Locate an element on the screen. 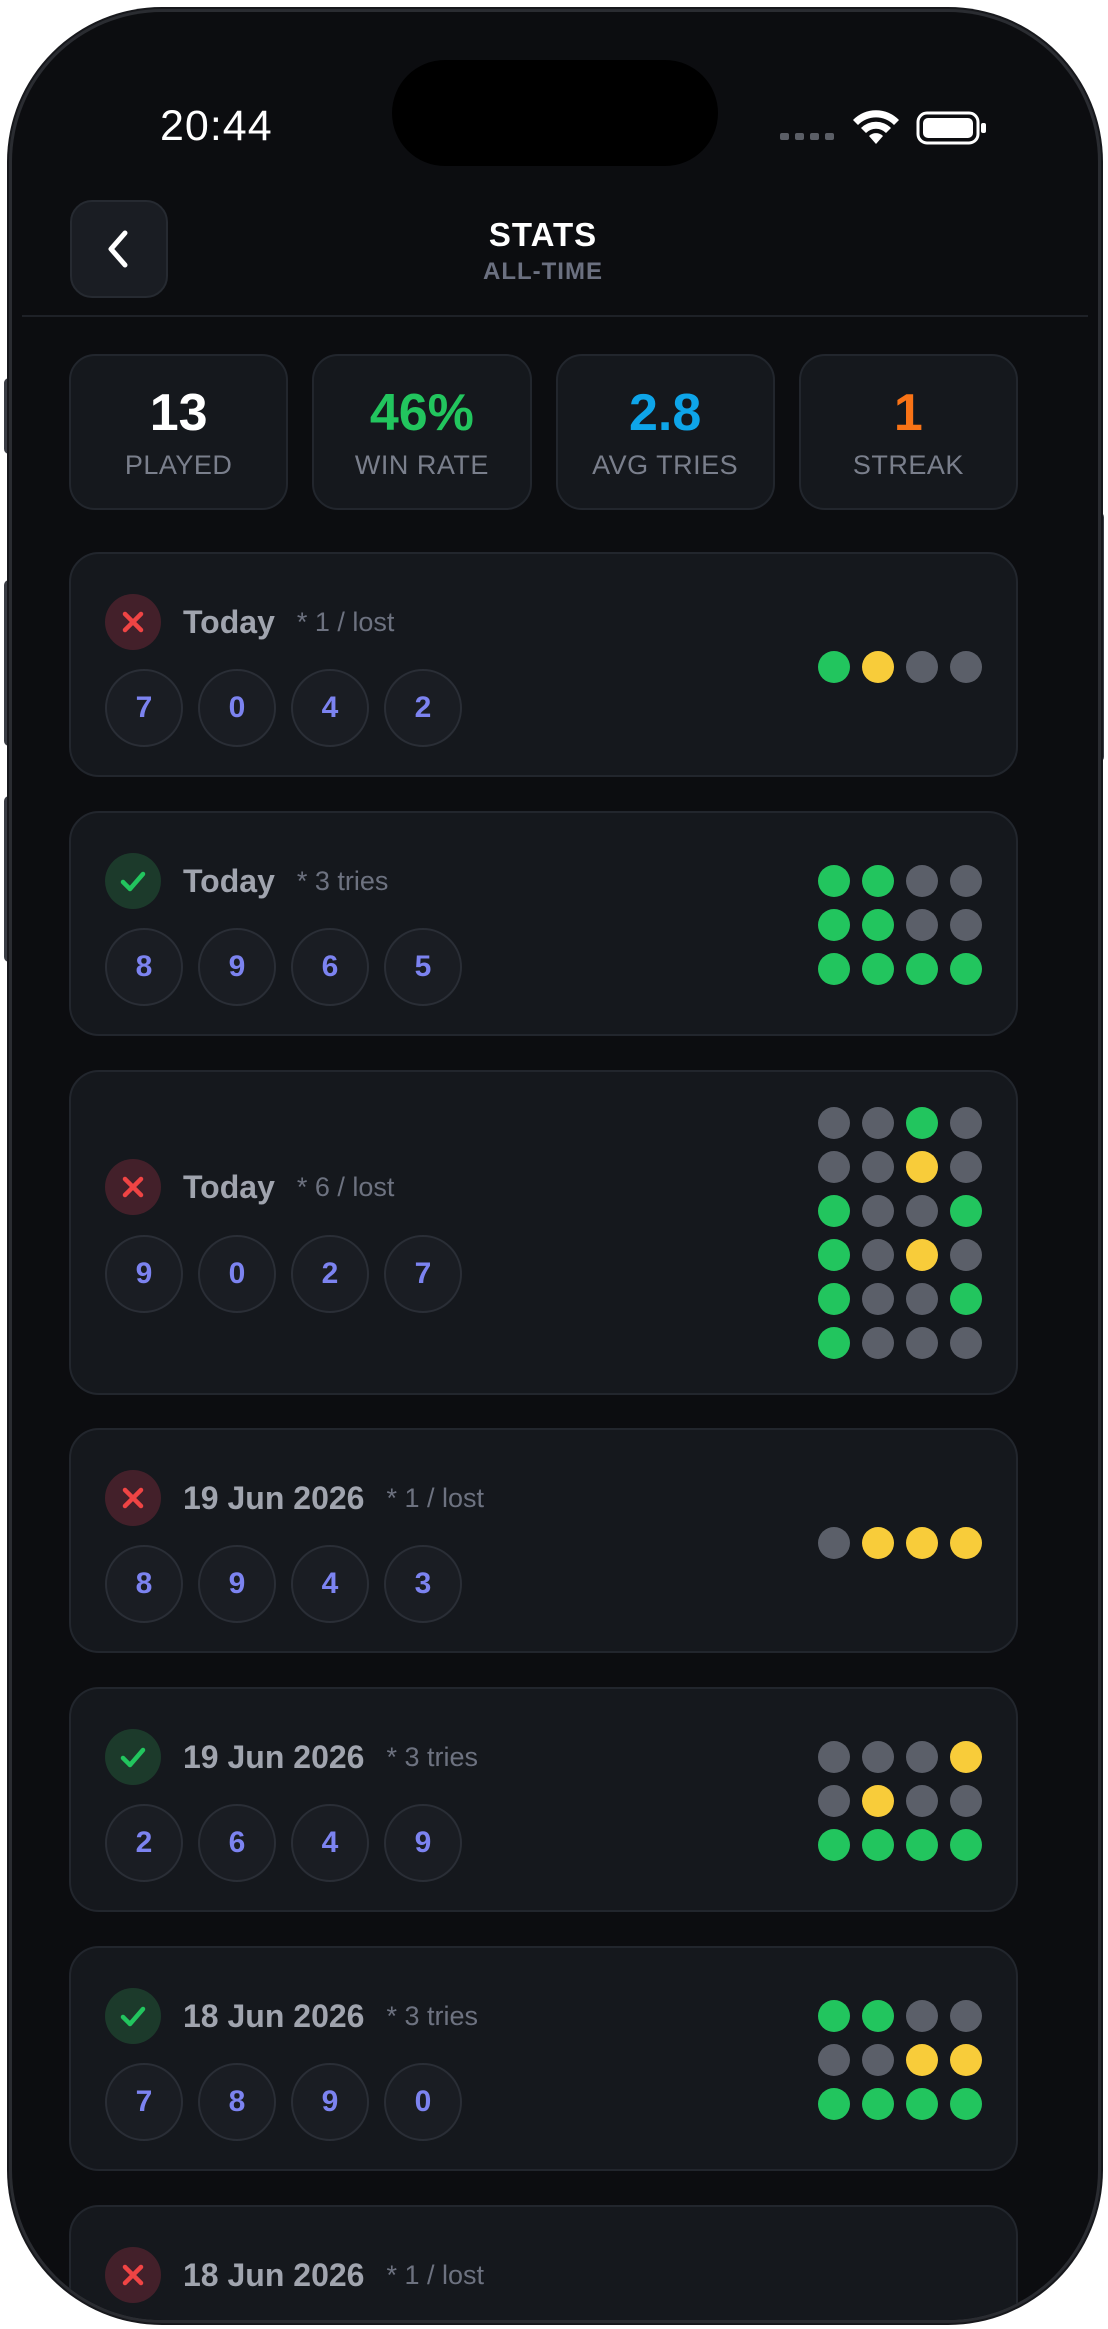 This screenshot has height=2329, width=1108. win-rate-label: WIN RATE is located at coordinates (421, 464).